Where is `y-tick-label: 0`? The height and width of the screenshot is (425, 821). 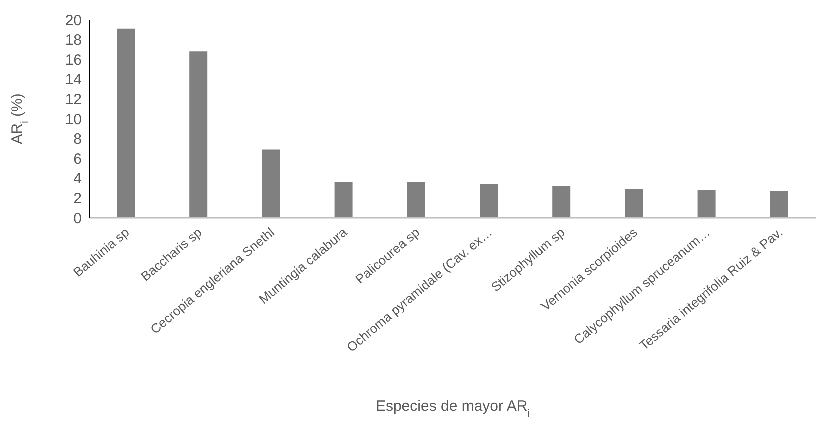
y-tick-label: 0 is located at coordinates (78, 219).